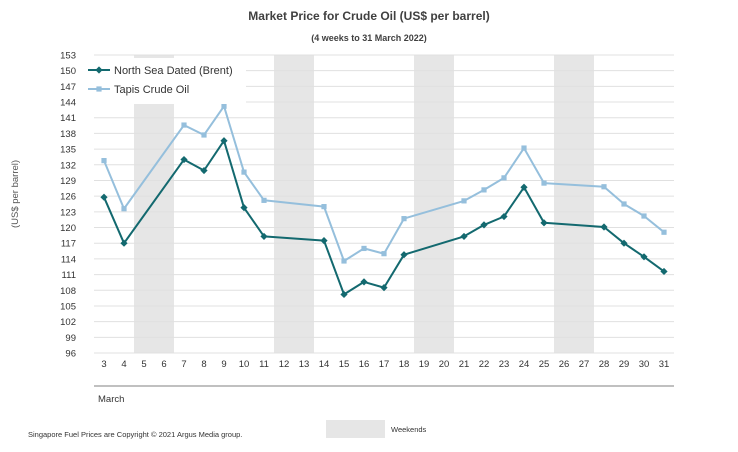 Image resolution: width=738 pixels, height=452 pixels. What do you see at coordinates (244, 364) in the screenshot?
I see `x-tick-label: 10` at bounding box center [244, 364].